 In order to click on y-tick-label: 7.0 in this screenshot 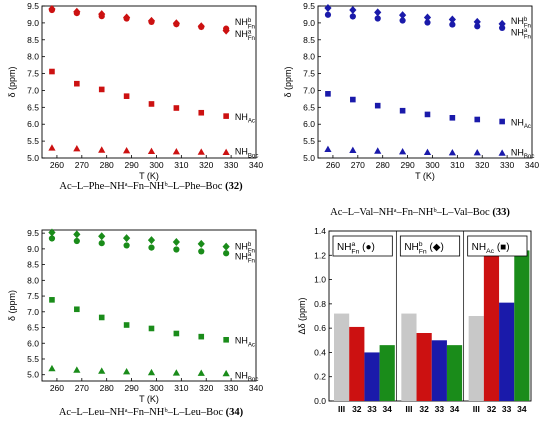, I will do `click(33, 312)`.